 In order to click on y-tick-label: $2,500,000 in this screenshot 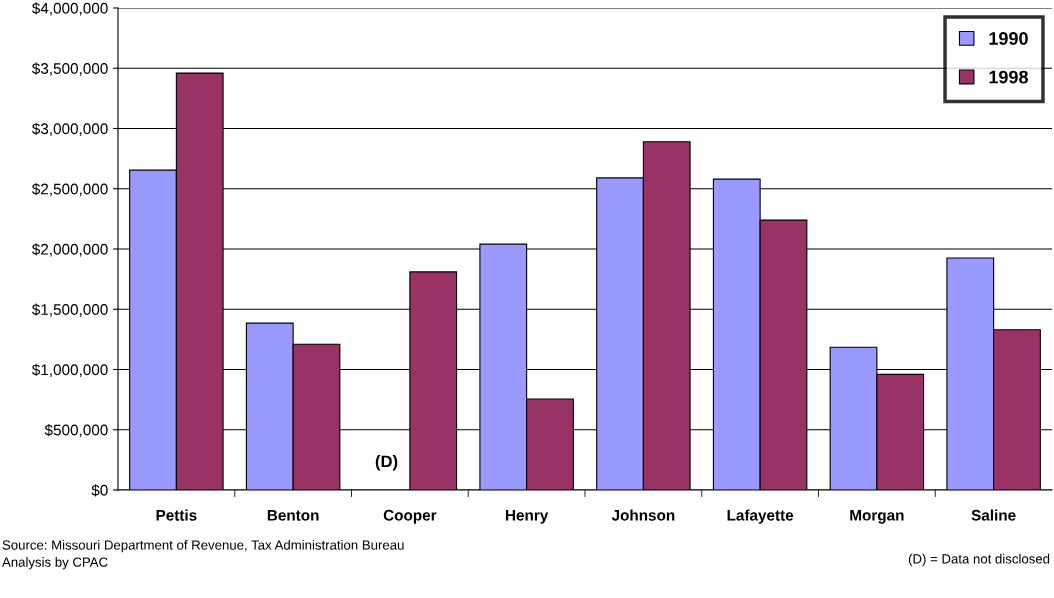, I will do `click(69, 189)`.